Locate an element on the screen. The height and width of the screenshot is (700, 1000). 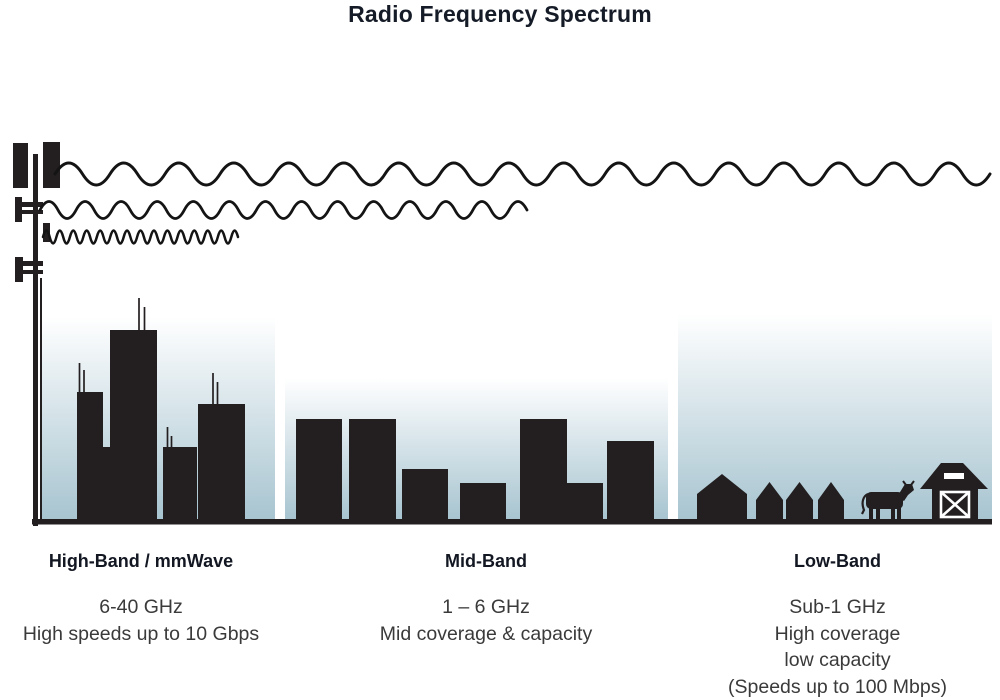
city-skyline is located at coordinates (161, 409).